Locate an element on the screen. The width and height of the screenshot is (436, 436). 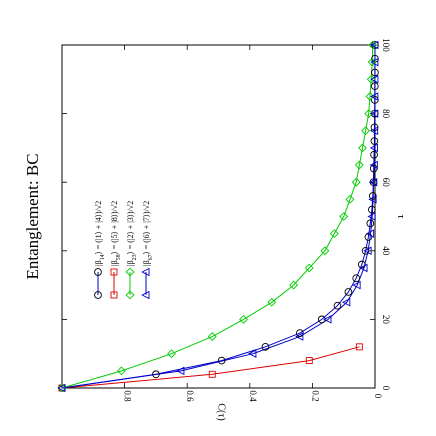
c-tick-label: 0.6 is located at coordinates (190, 396).